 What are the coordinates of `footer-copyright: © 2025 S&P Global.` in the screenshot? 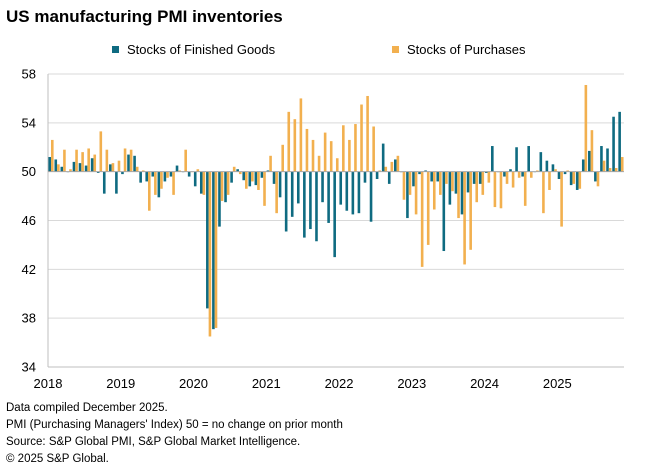 It's located at (57, 459).